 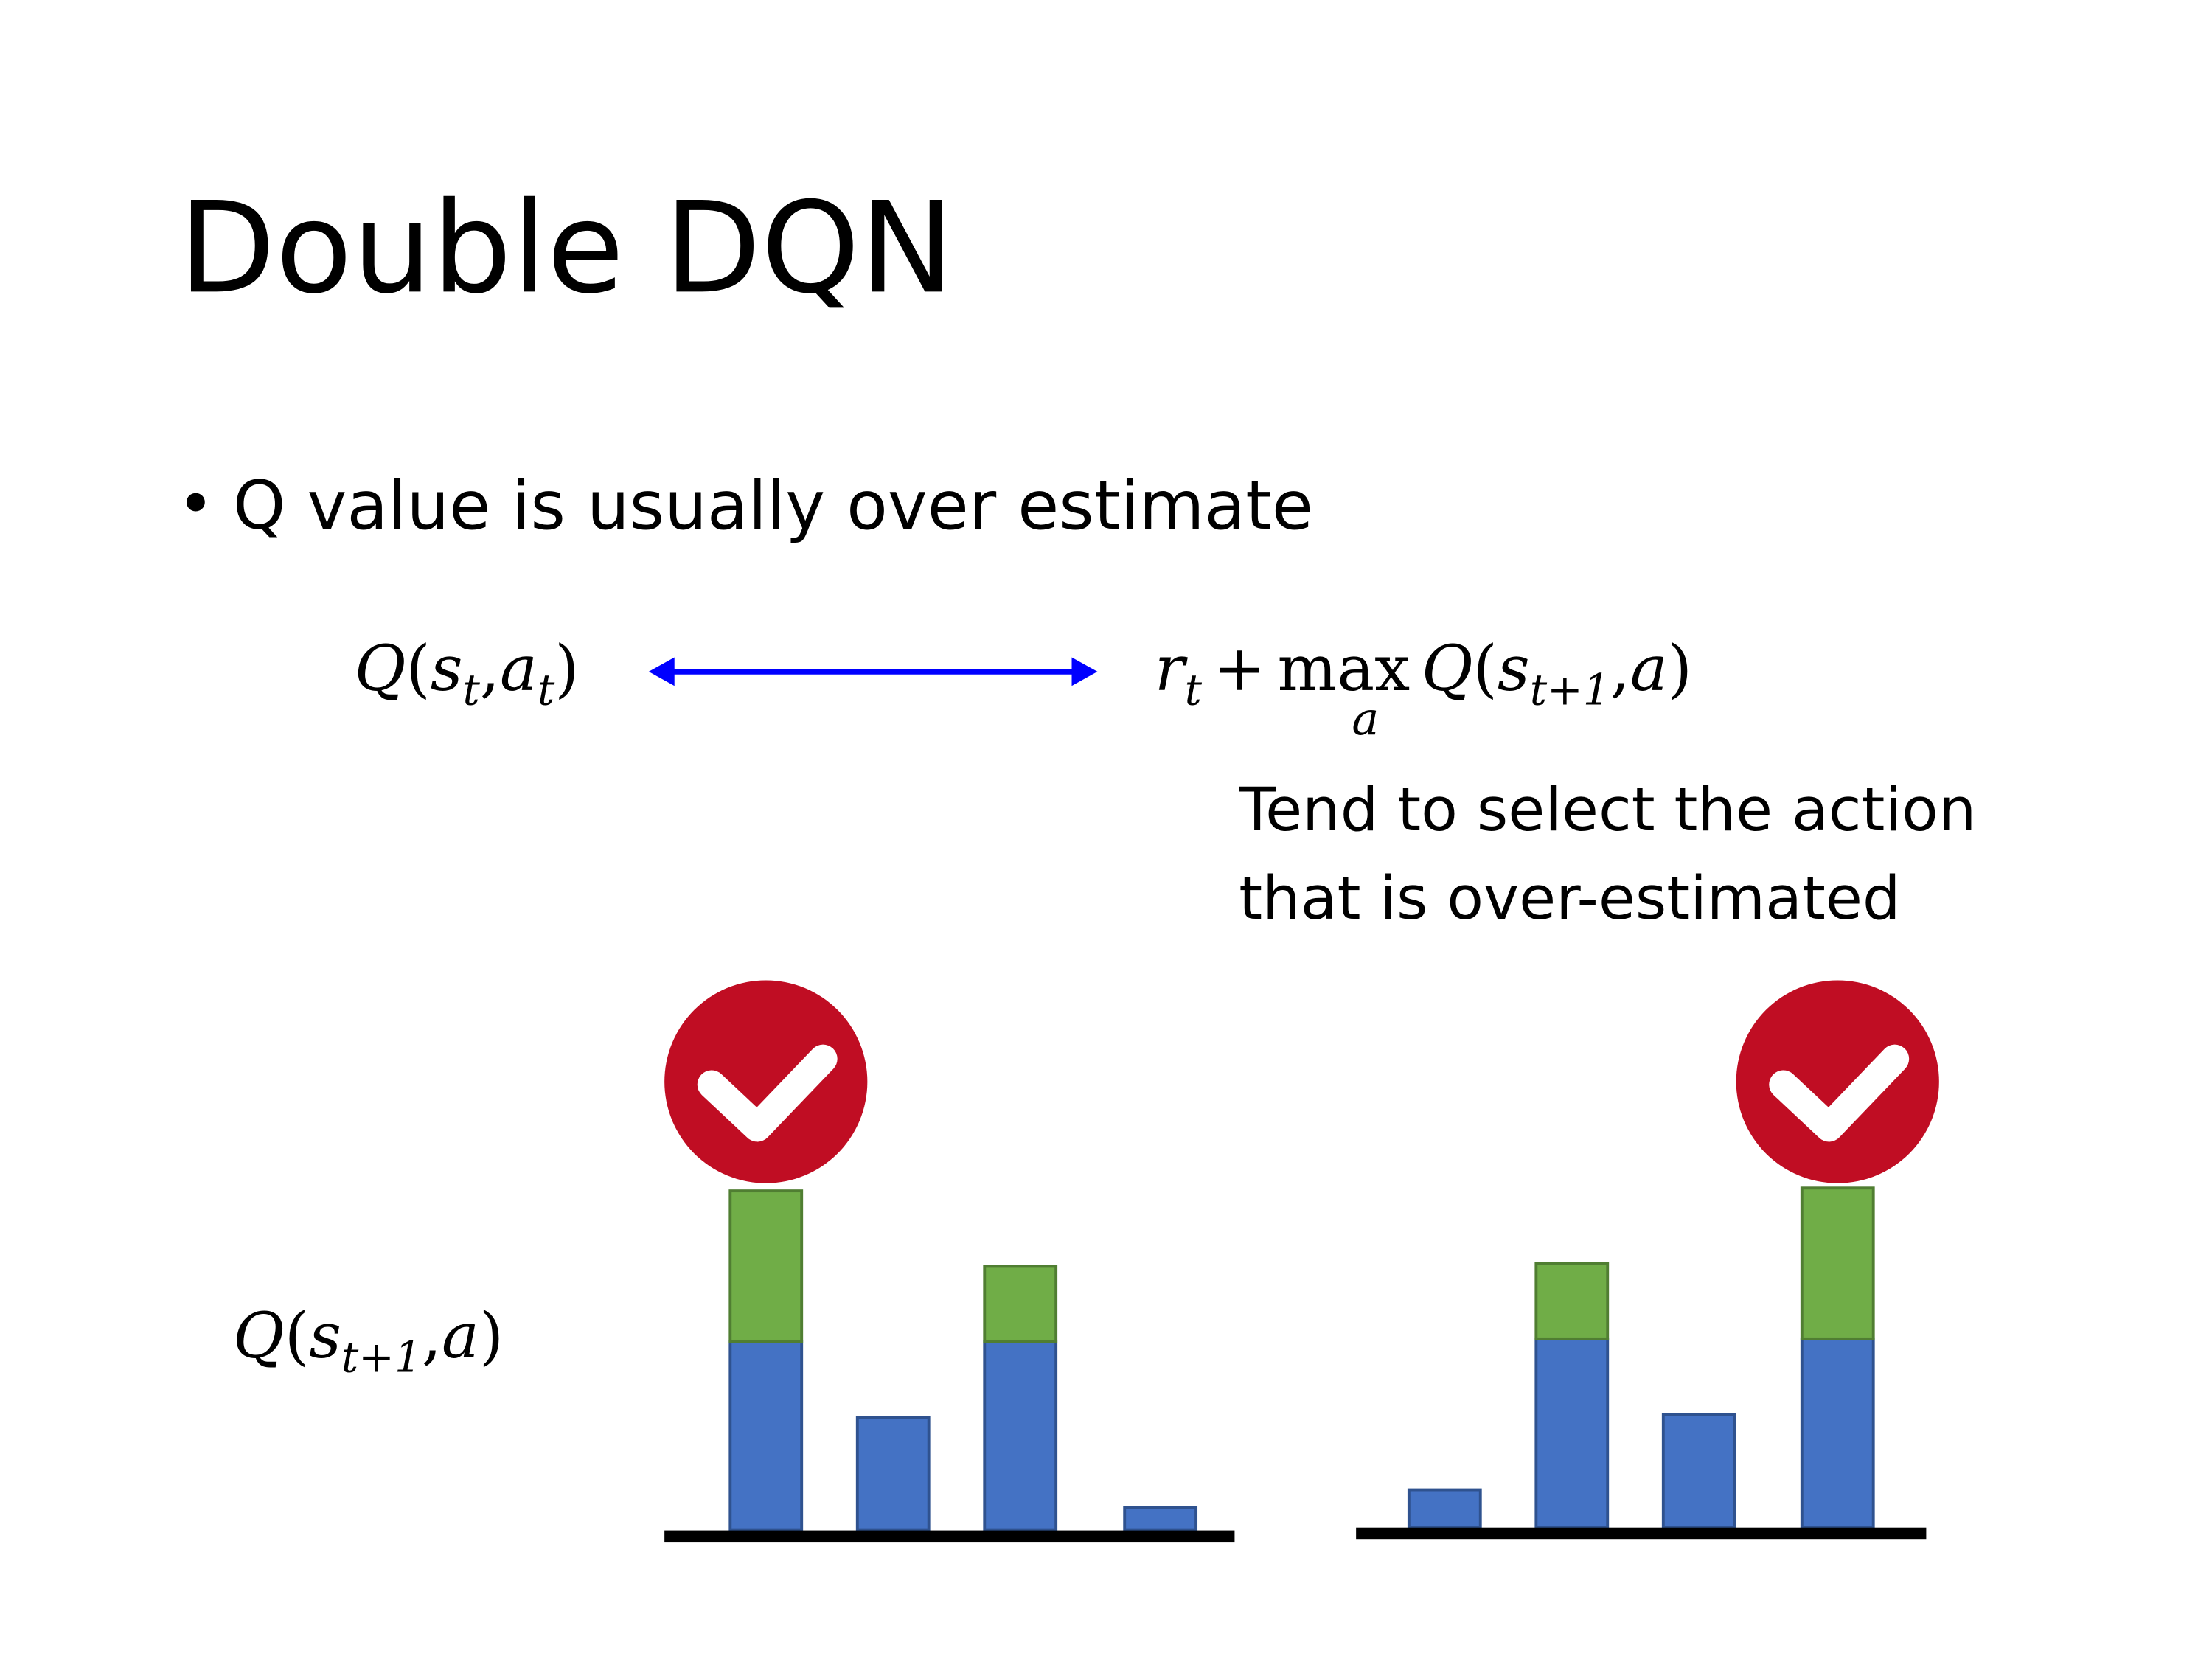 I want to click on double-arrow, so click(x=873, y=671).